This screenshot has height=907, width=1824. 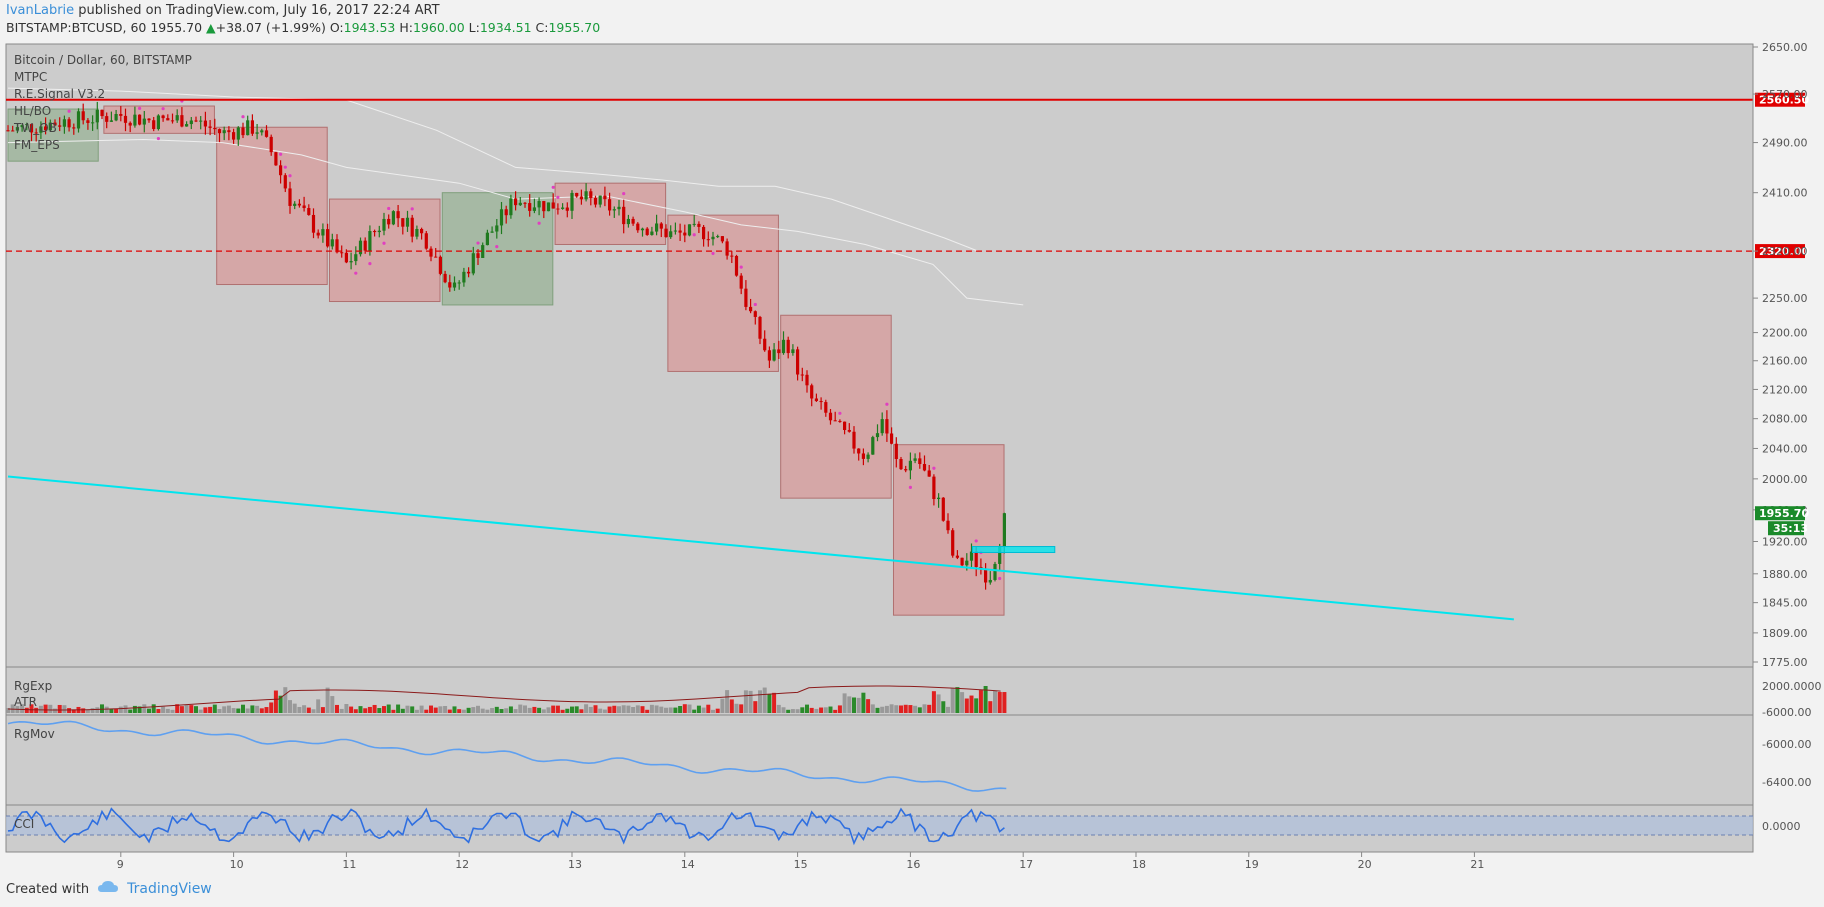 I want to click on legend-item: TW_OB, so click(x=35, y=128).